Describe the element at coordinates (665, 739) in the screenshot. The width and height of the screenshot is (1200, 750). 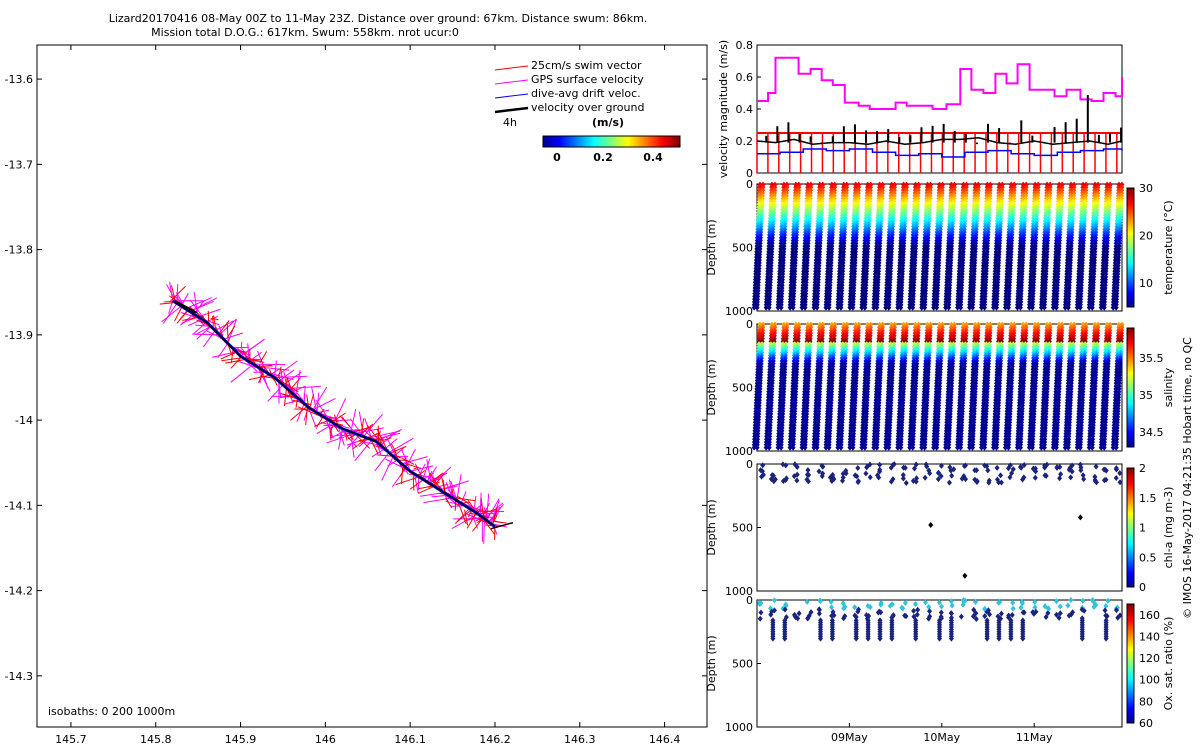
I see `map-x-tick-label: 146.4` at that location.